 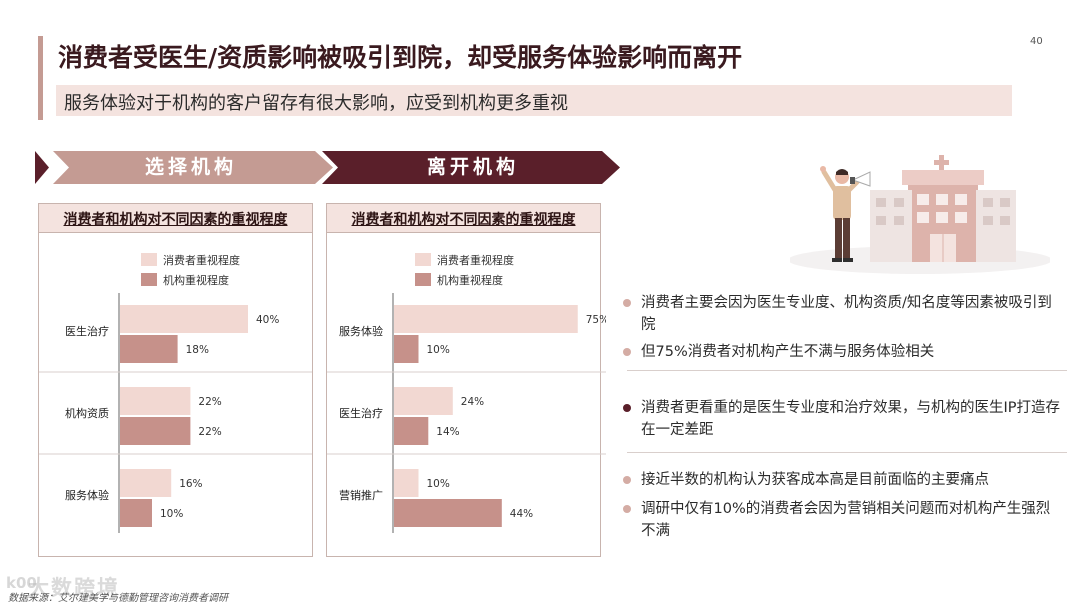 I want to click on hospital-illustration, so click(x=920, y=214).